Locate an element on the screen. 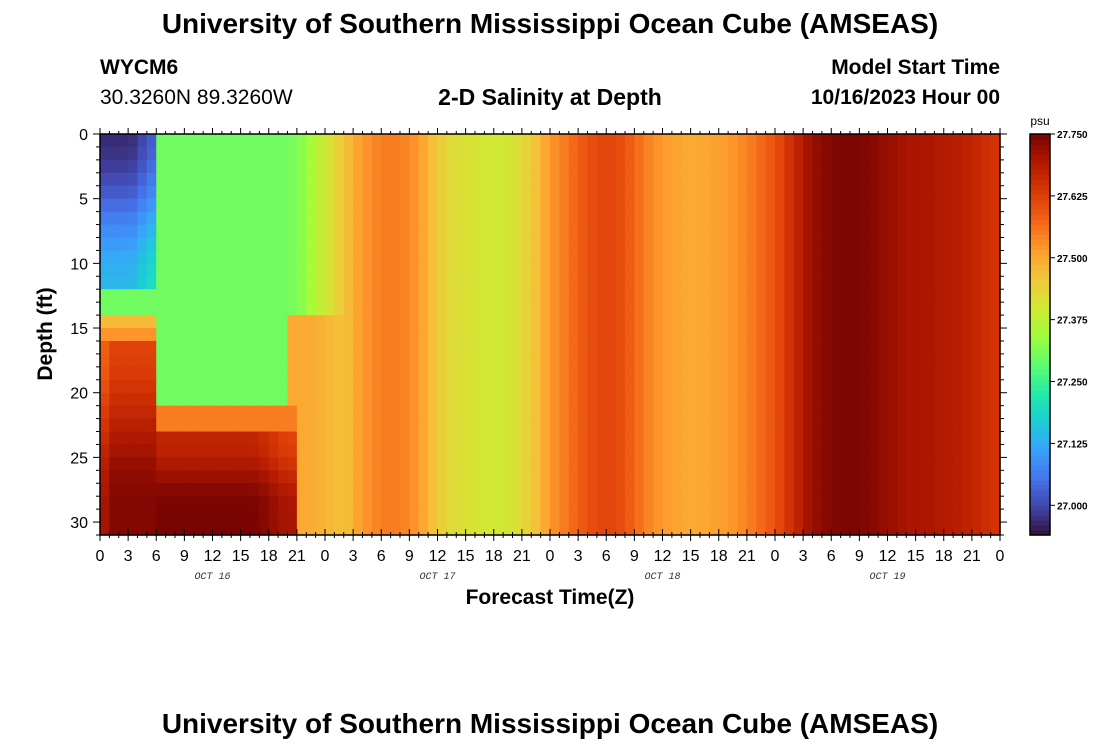 This screenshot has width=1100, height=750. x-tick-label: 9 is located at coordinates (634, 556).